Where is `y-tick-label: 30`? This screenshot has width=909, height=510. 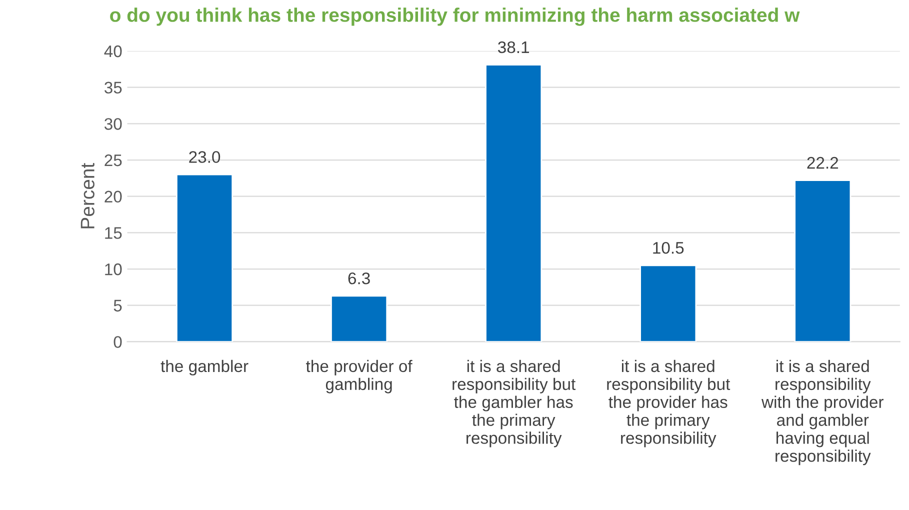 y-tick-label: 30 is located at coordinates (113, 124).